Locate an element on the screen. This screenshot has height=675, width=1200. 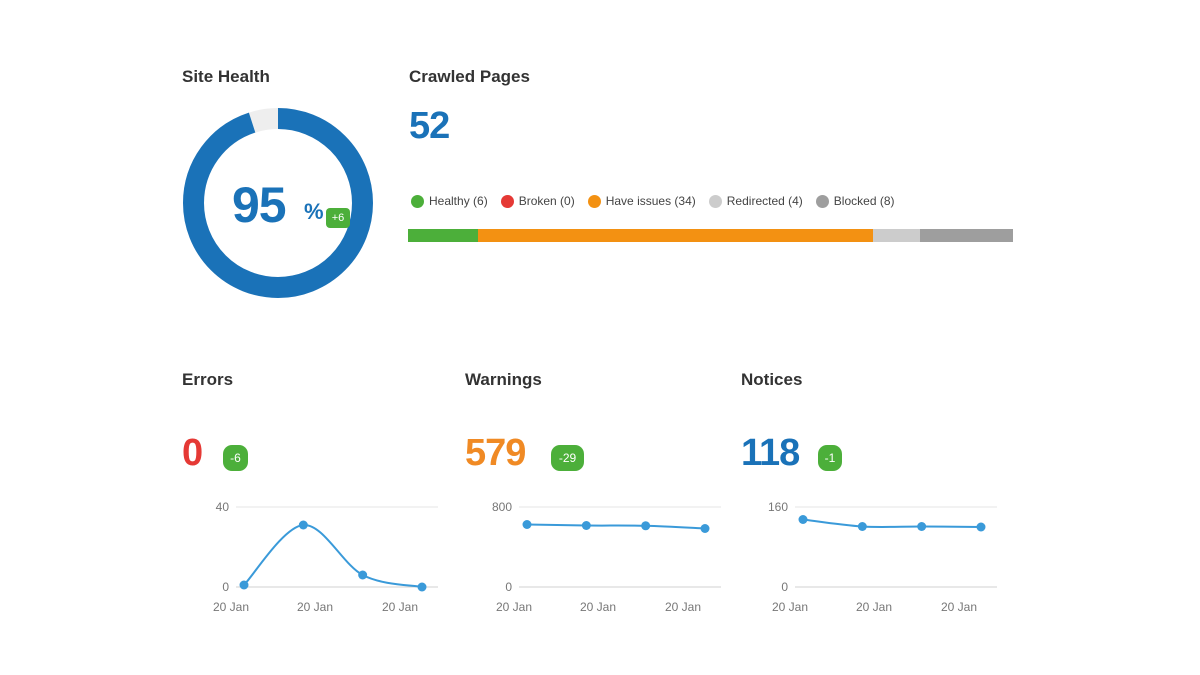
legend-have-issues-label: Have issues (34) is located at coordinates (650, 201).